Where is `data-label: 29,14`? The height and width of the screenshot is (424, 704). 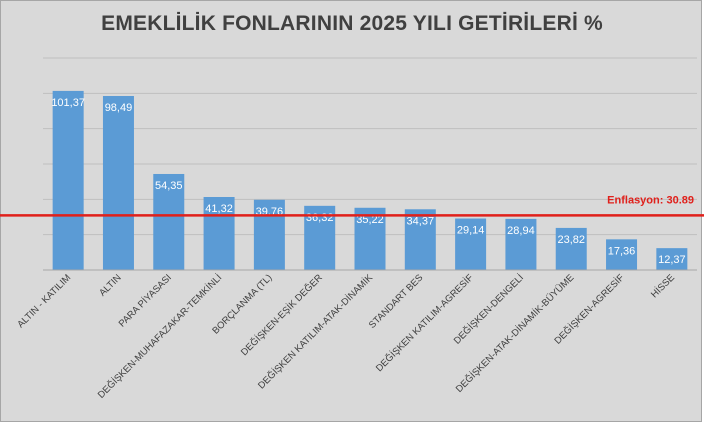
data-label: 29,14 is located at coordinates (471, 231).